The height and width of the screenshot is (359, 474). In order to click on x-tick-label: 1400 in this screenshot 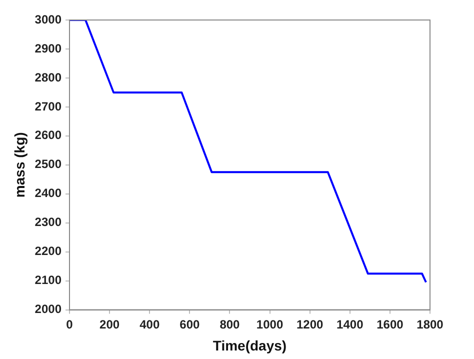, I will do `click(350, 324)`.